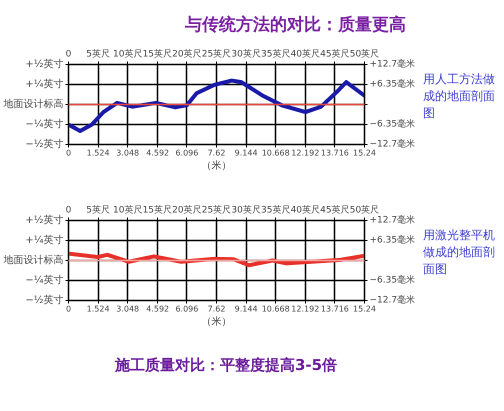 The image size is (504, 411). Describe the element at coordinates (459, 252) in the screenshot. I see `text: 用激光整平机做成的地面剖面图` at that location.